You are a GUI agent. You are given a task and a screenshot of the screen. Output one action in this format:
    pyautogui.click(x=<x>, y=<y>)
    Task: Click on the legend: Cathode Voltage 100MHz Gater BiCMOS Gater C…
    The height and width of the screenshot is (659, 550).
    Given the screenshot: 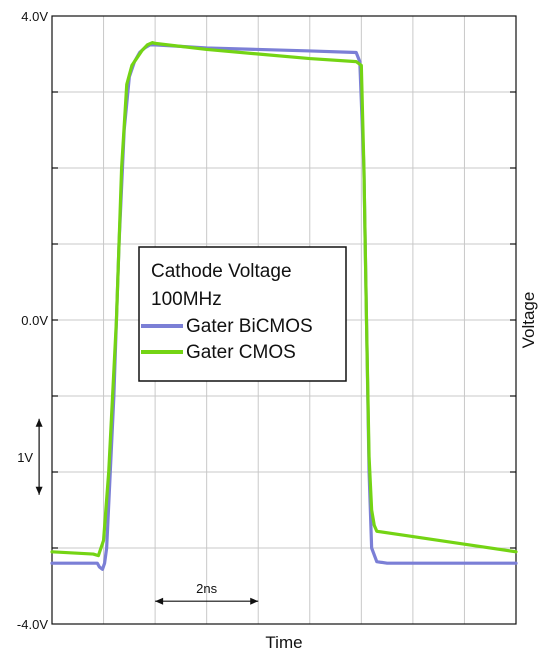 What is the action you would take?
    pyautogui.click(x=242, y=314)
    